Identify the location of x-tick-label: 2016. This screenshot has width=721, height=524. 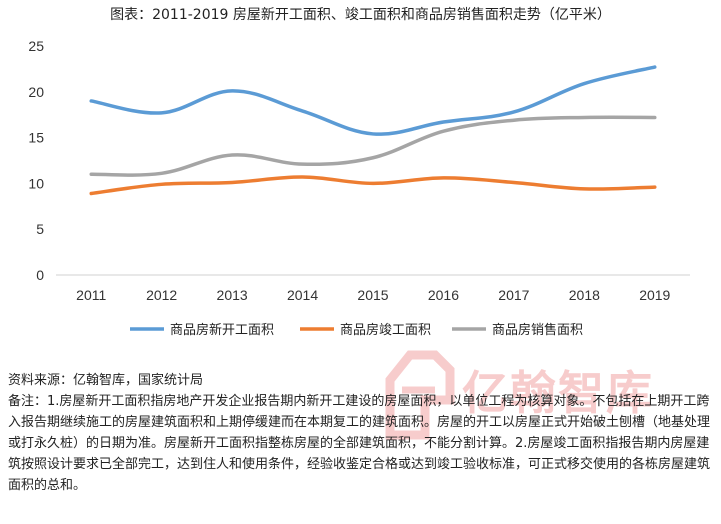
(443, 295).